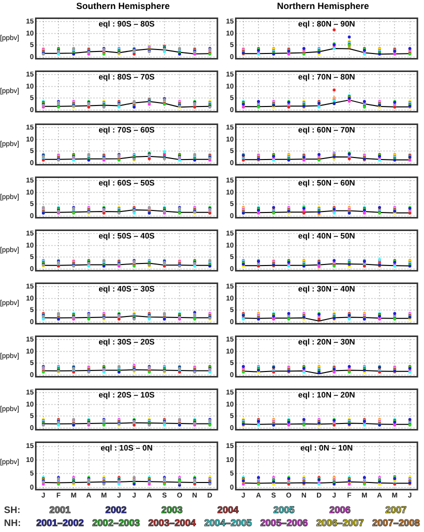 The image size is (424, 532). I want to click on chart-subtitle: eql : 70N – 80N, so click(327, 77).